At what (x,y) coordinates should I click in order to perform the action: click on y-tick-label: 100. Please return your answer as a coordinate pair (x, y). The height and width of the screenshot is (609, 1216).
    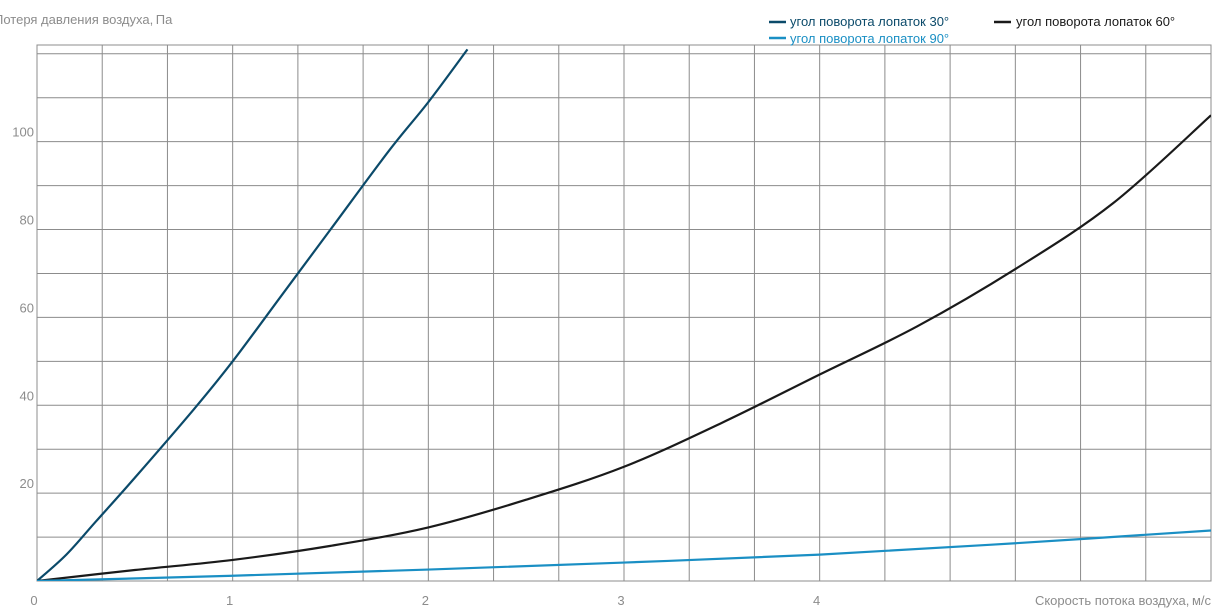
    Looking at the image, I should click on (23, 132).